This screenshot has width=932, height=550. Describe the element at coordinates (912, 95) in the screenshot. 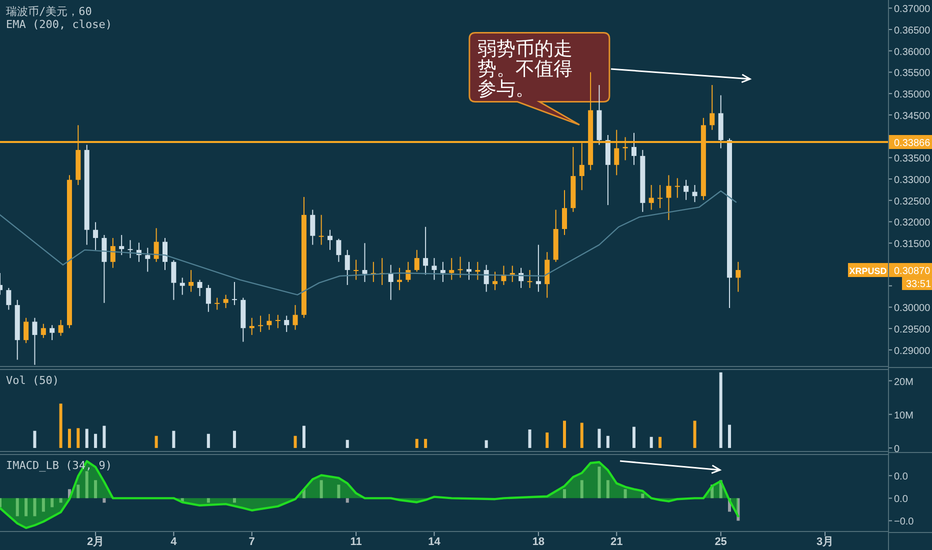

I see `y-tick-label: 0.35000` at that location.